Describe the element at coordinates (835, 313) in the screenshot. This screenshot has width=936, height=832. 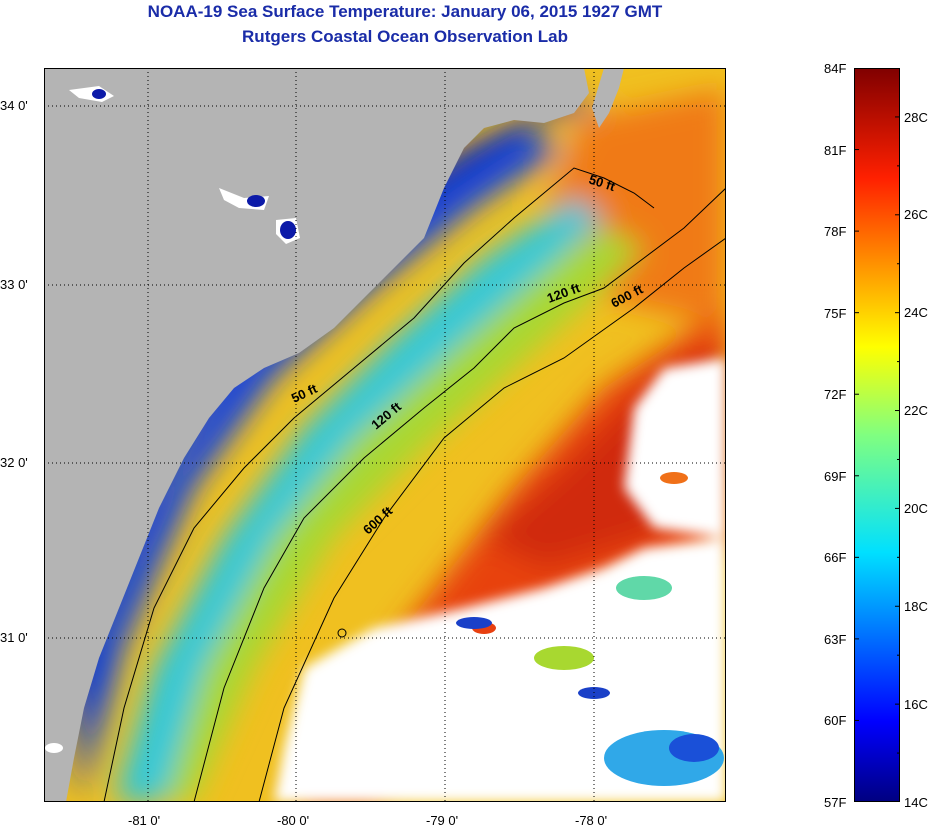
I see `cbar-f-75: 75F` at that location.